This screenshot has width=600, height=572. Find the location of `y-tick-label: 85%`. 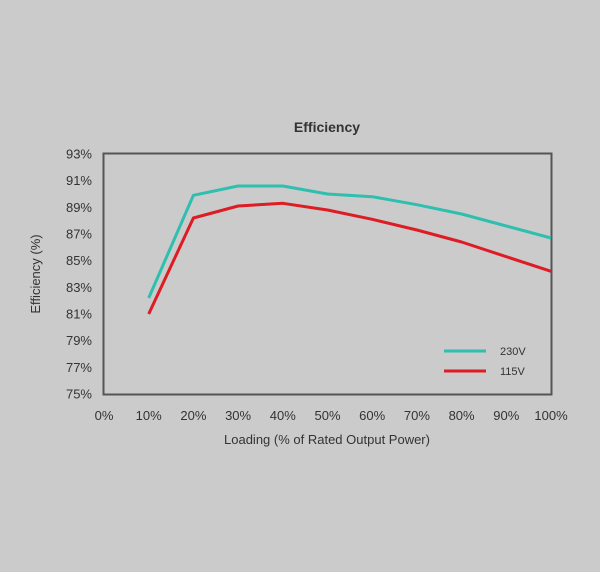

y-tick-label: 85% is located at coordinates (79, 260).